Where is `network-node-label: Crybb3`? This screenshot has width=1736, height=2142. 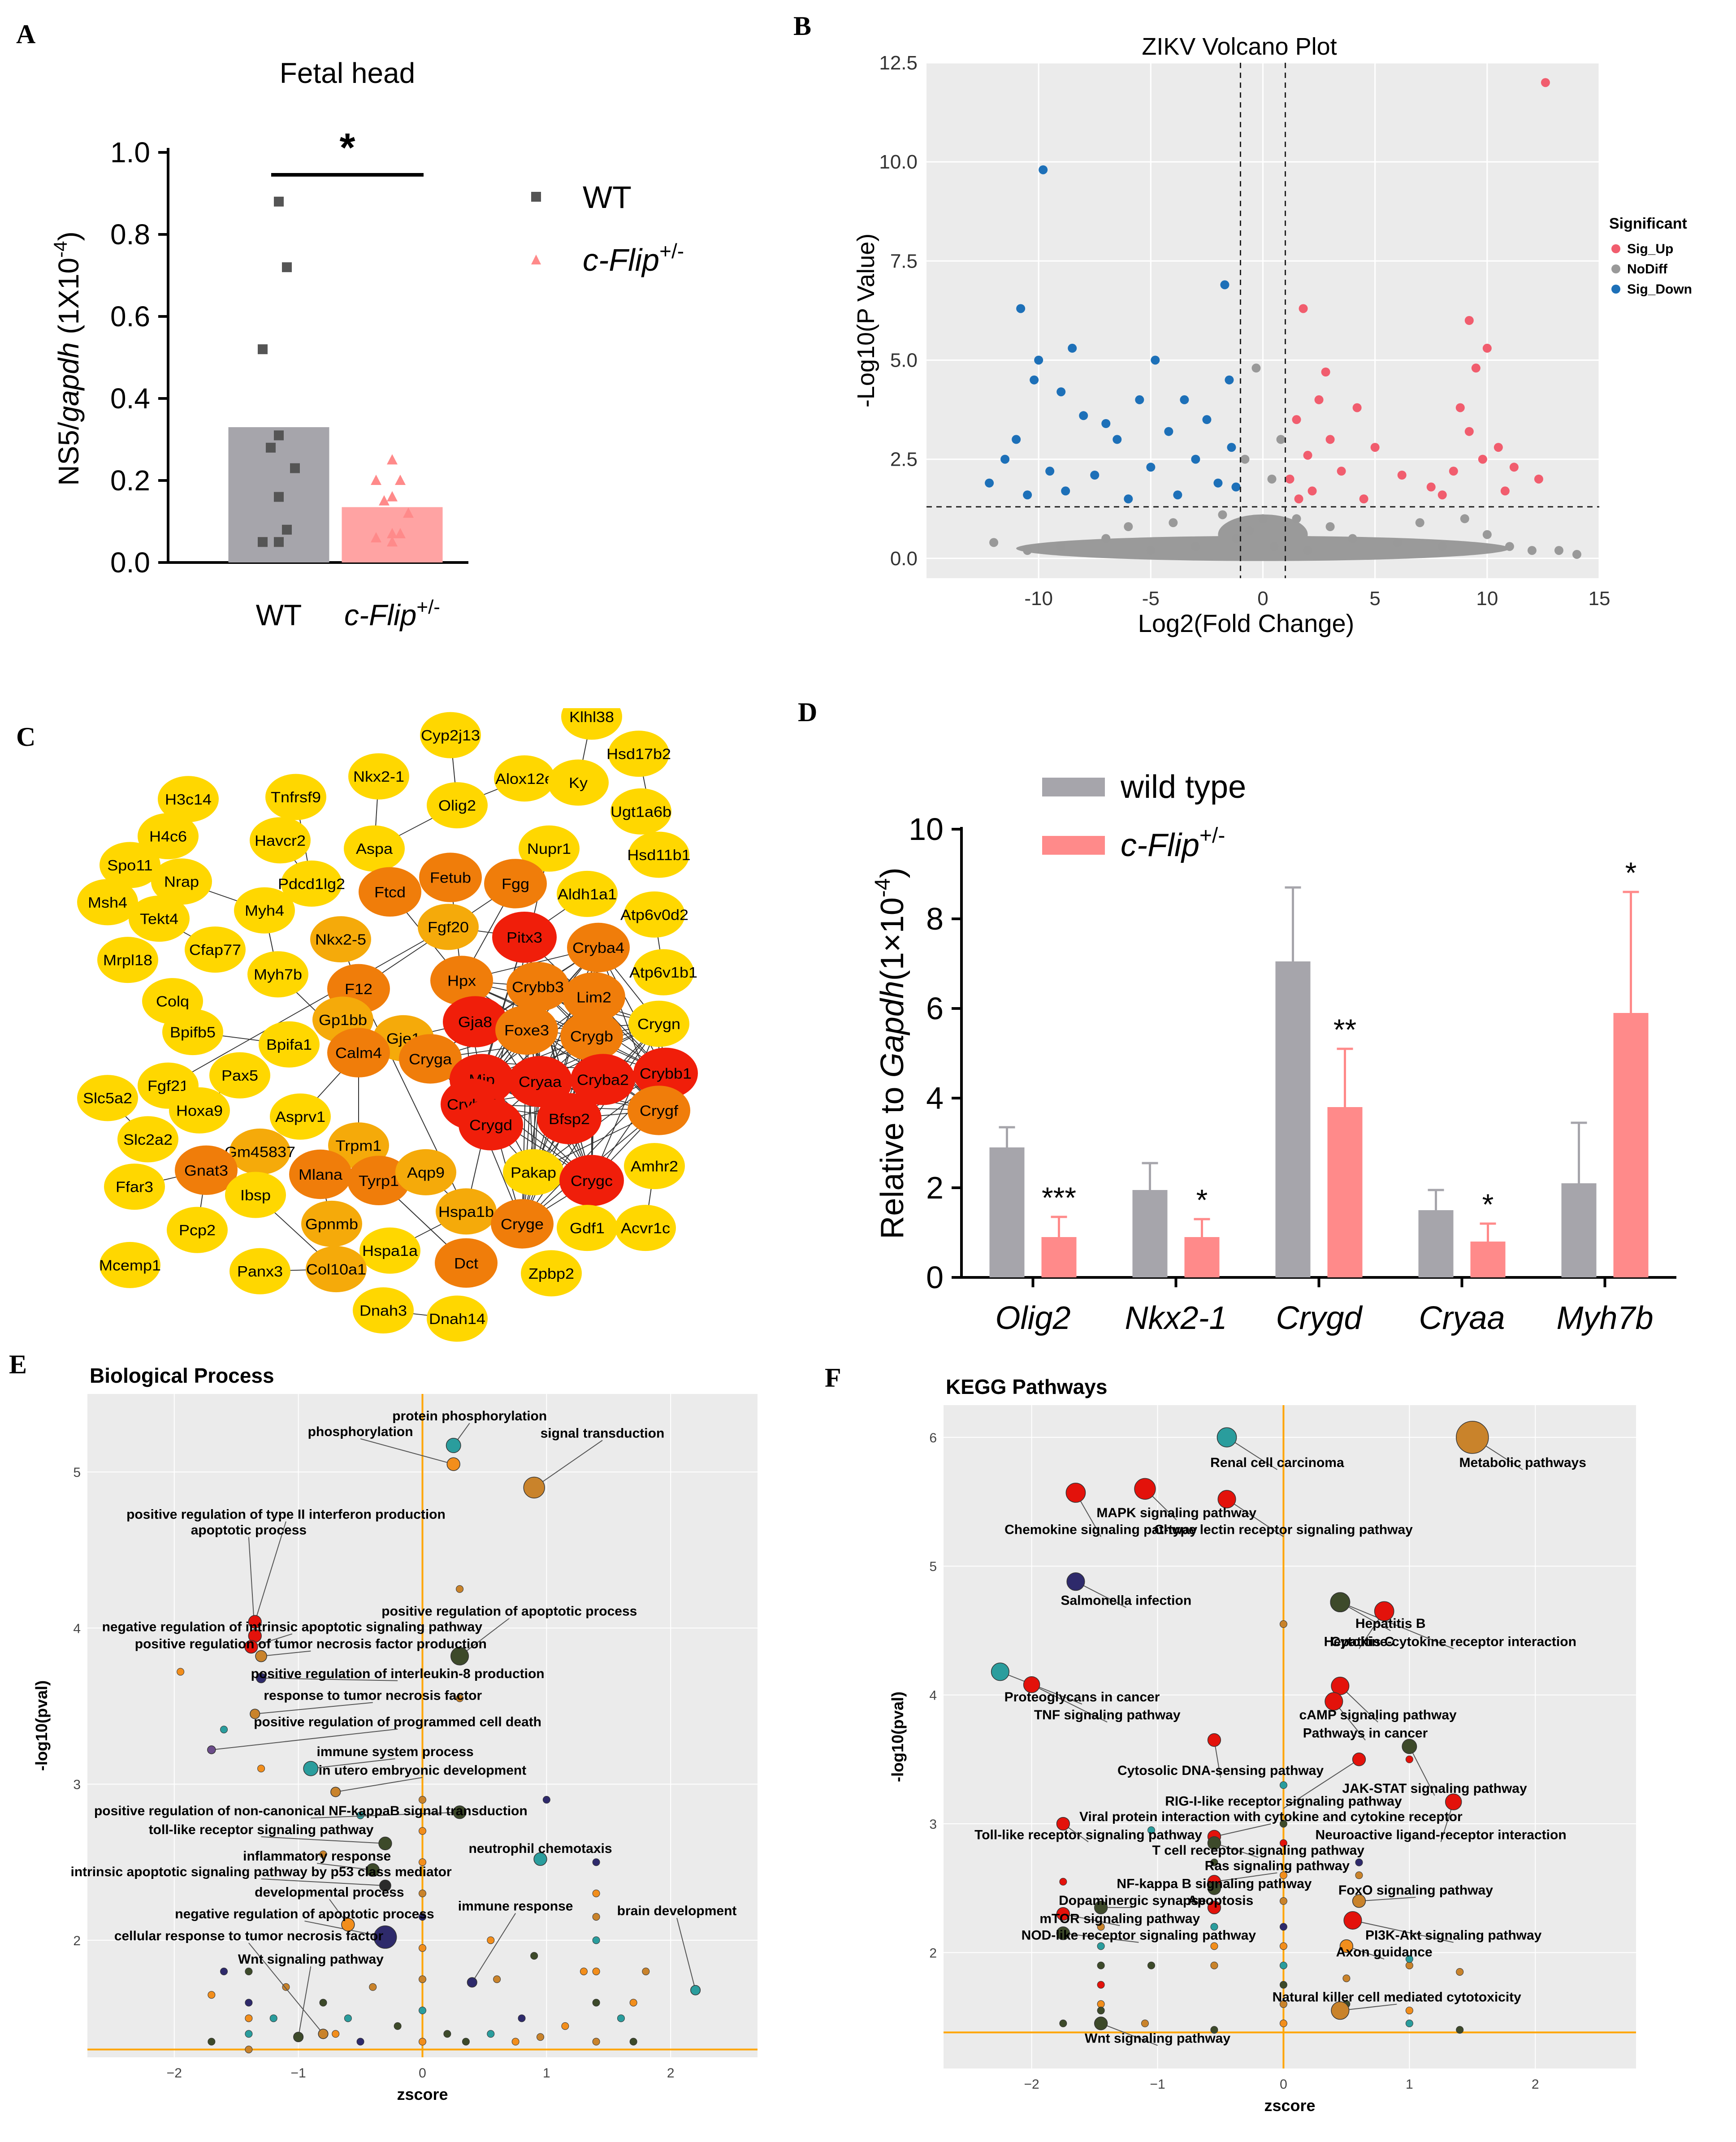
network-node-label: Crybb3 is located at coordinates (538, 987).